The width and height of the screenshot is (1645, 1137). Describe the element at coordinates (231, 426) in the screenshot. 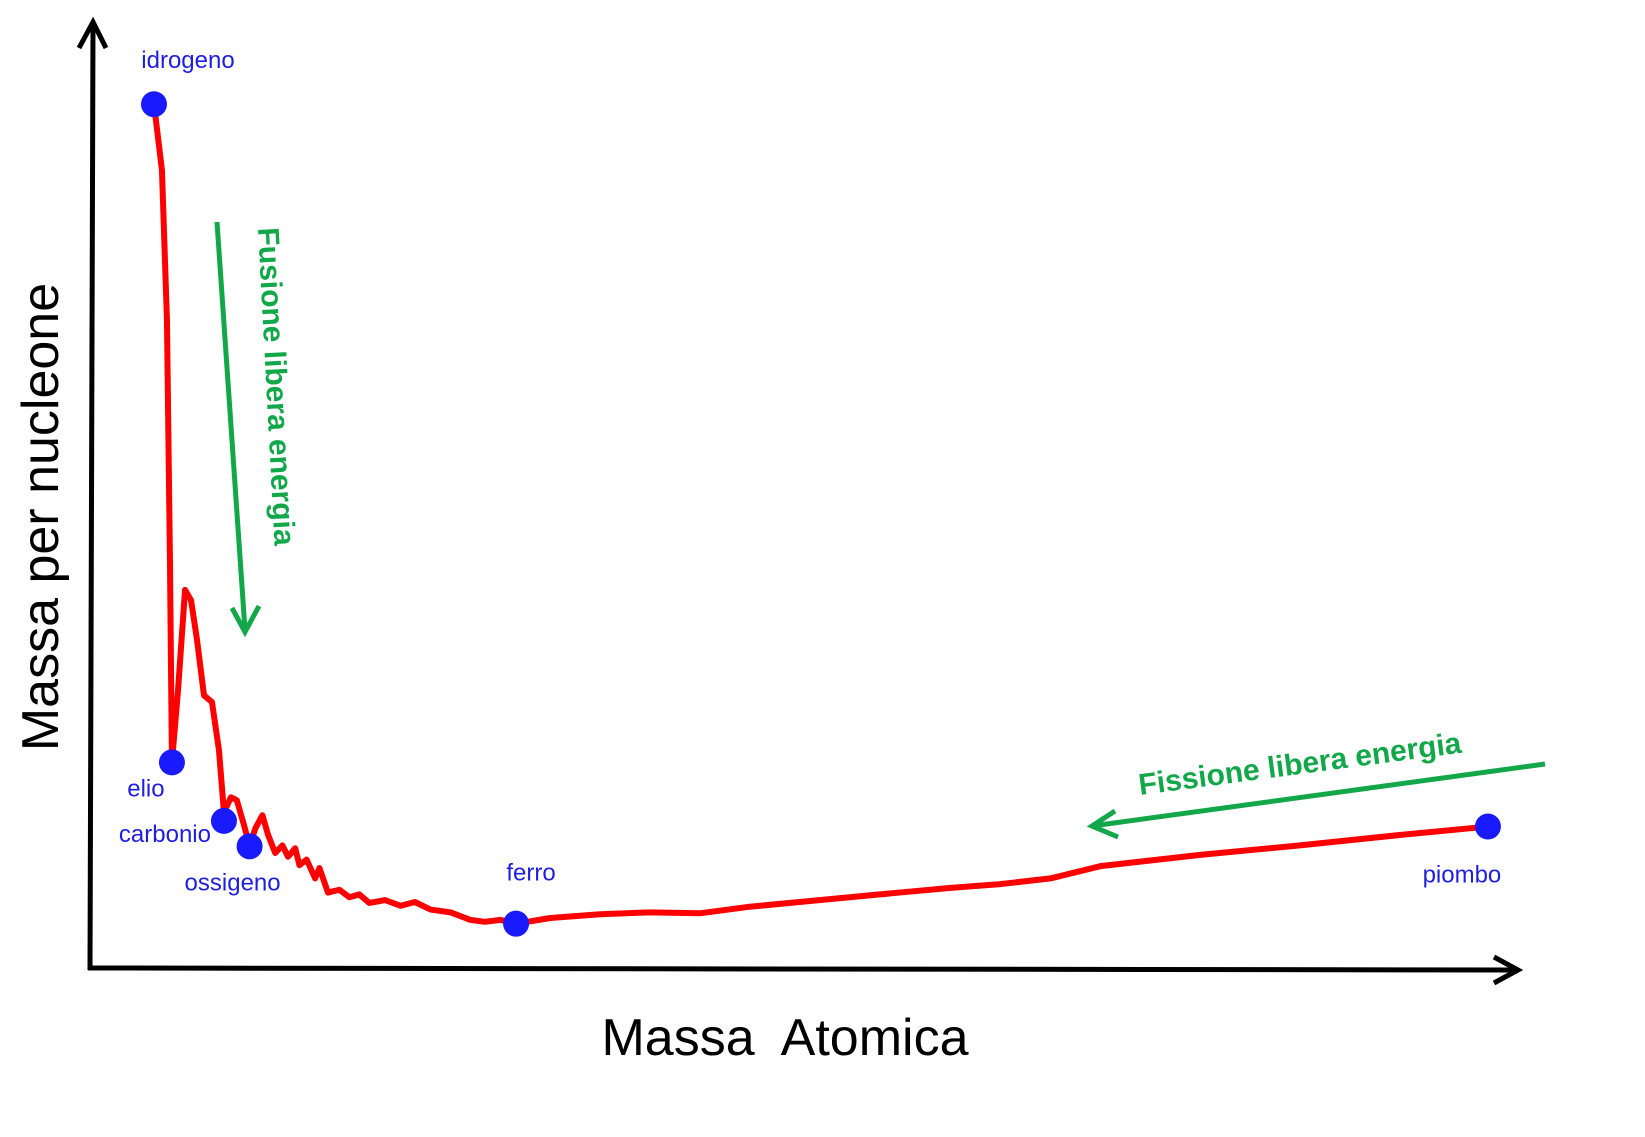

I see `fusion-arrow` at that location.